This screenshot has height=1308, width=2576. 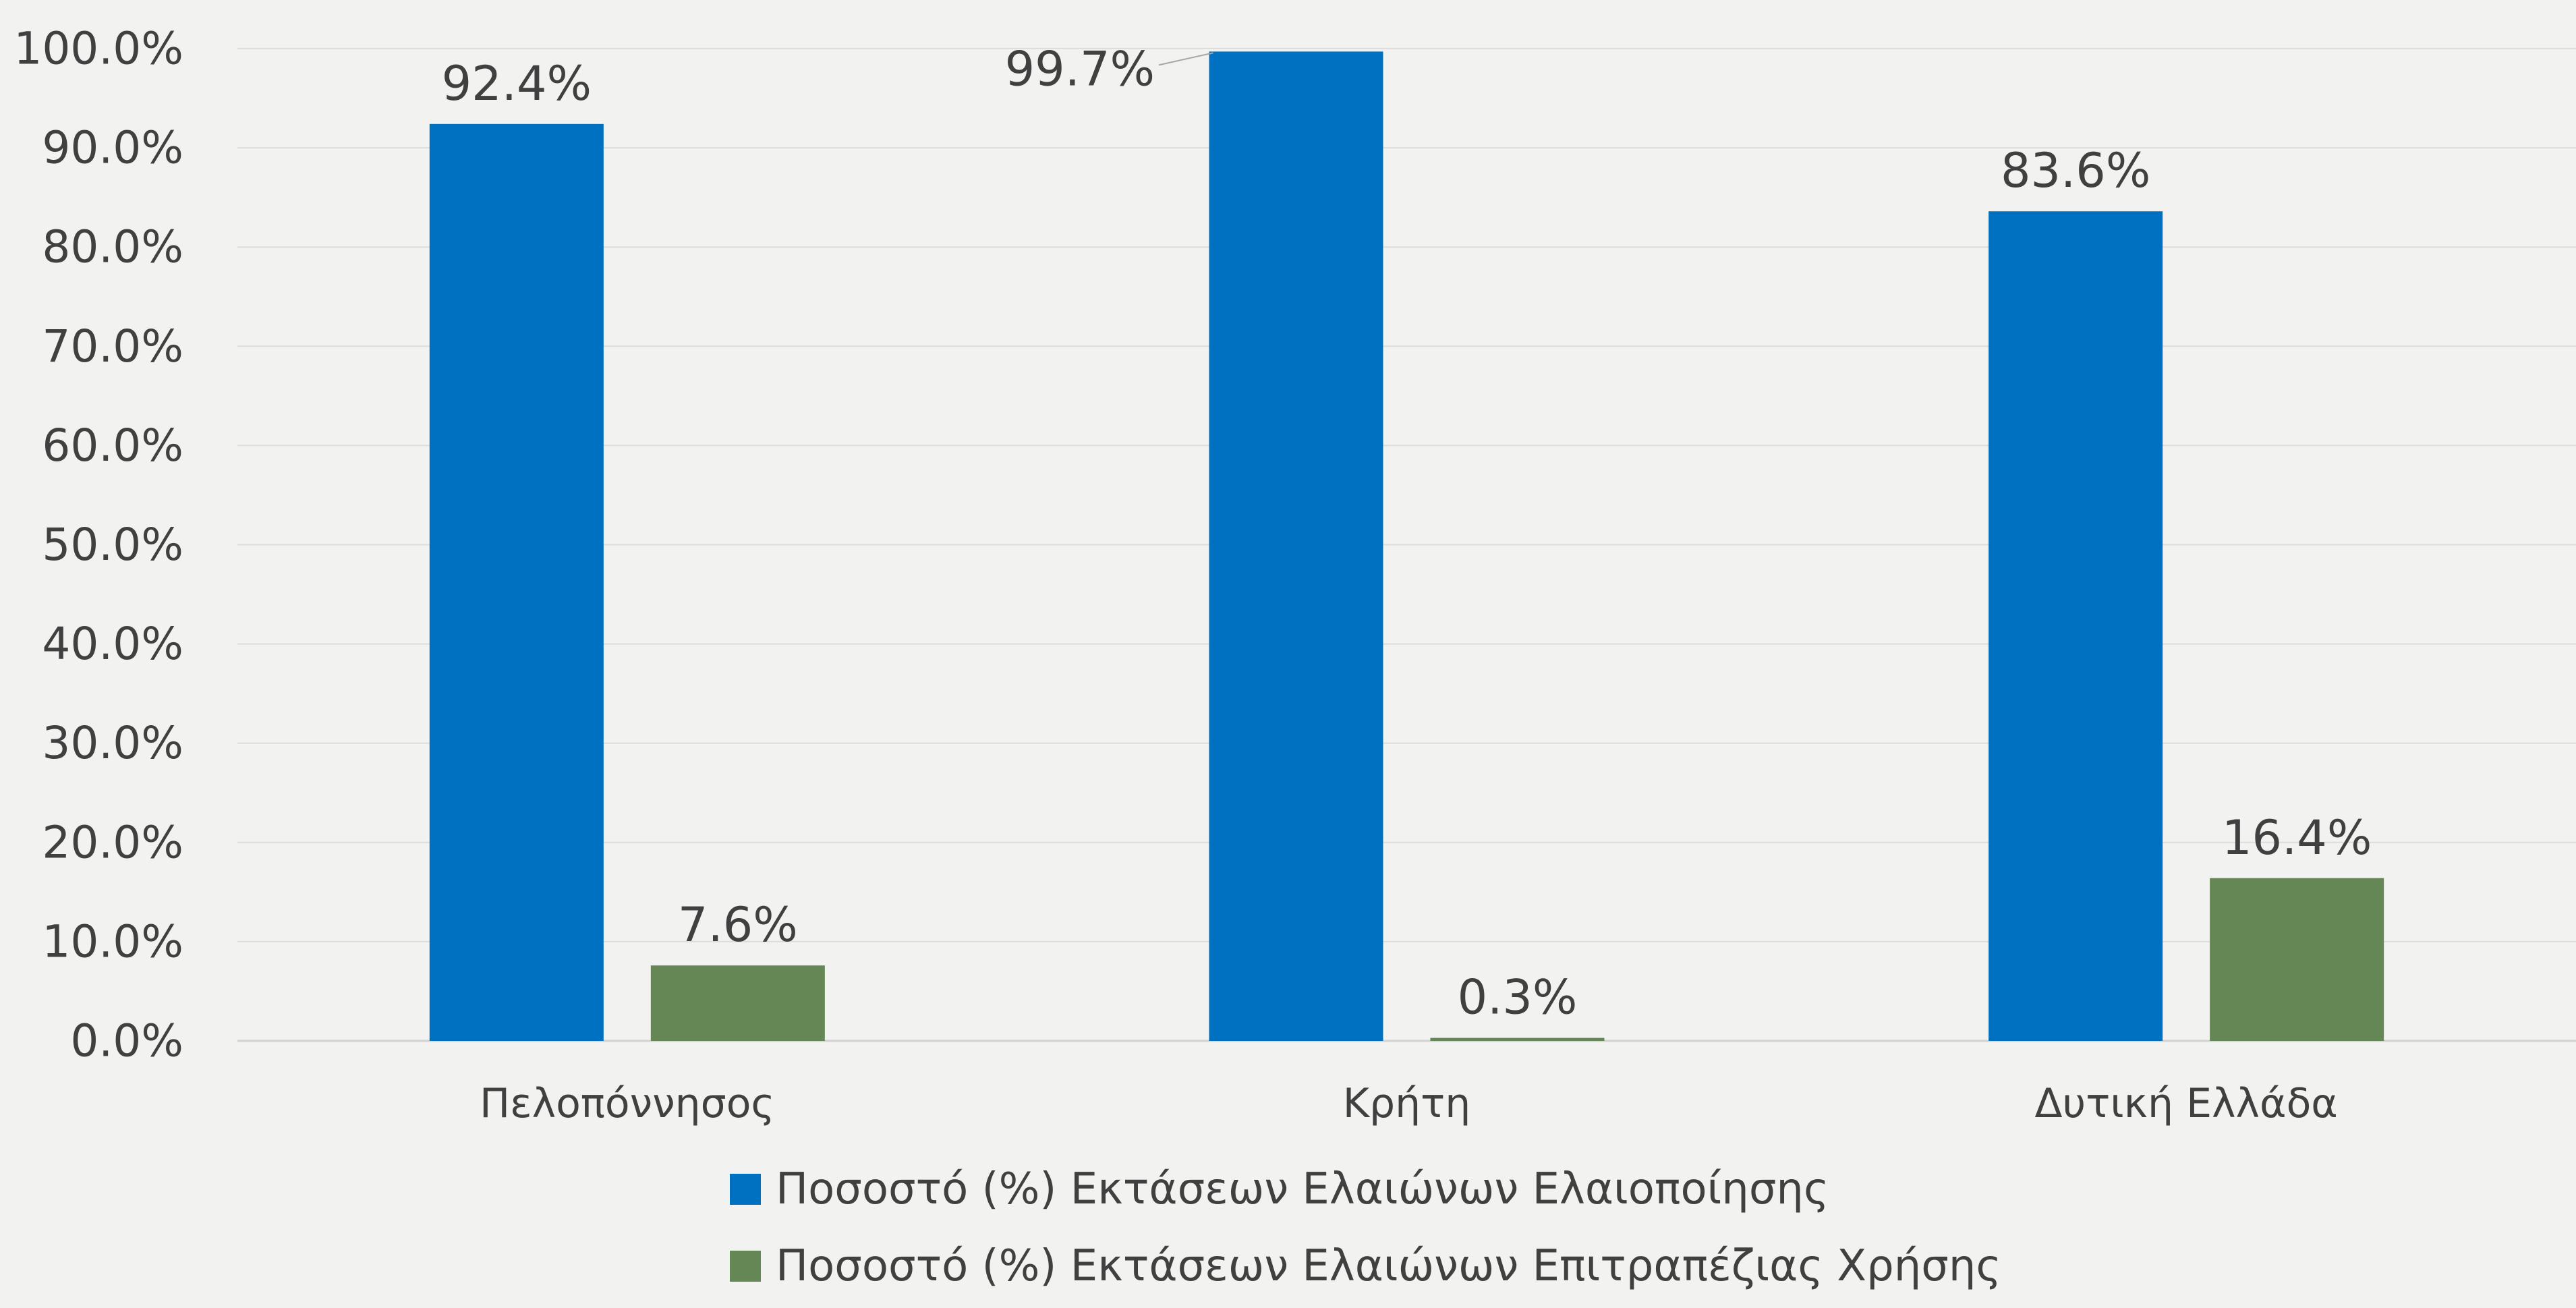 What do you see at coordinates (112, 446) in the screenshot?
I see `y-tick-label: 60.0%` at bounding box center [112, 446].